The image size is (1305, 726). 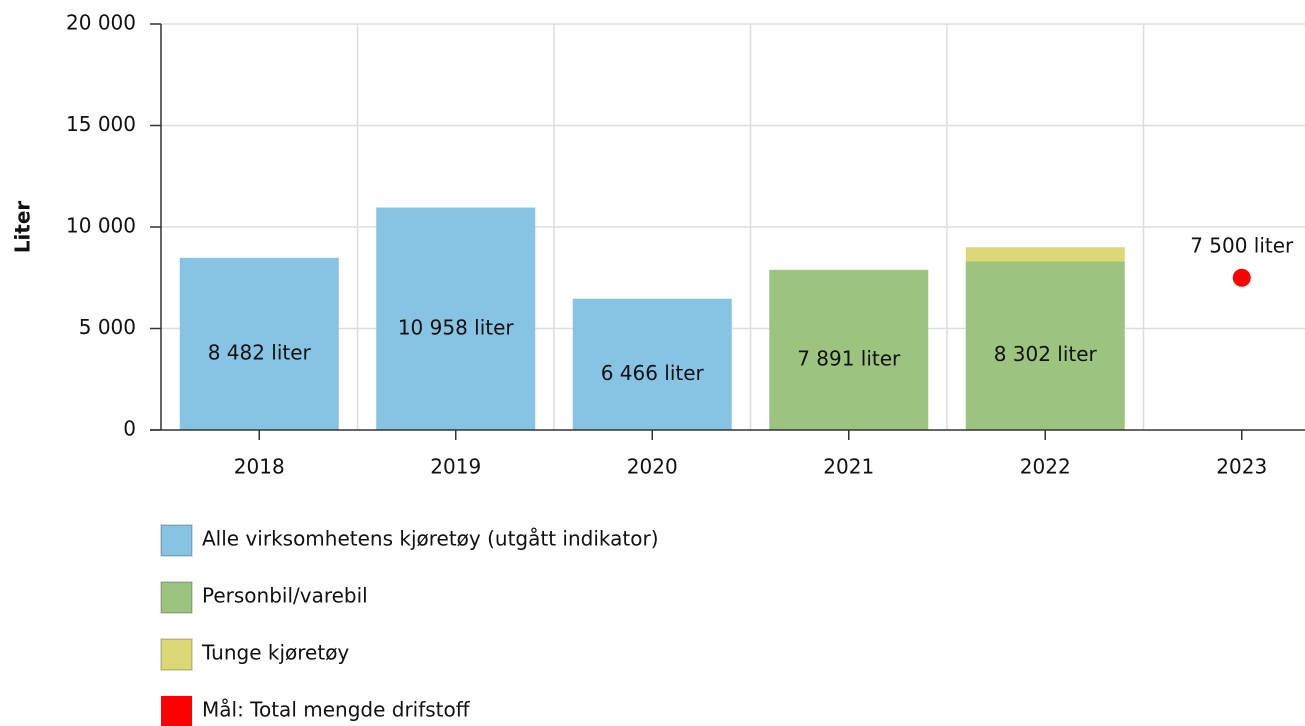 I want to click on value-label: 10 958 liter, so click(x=456, y=327).